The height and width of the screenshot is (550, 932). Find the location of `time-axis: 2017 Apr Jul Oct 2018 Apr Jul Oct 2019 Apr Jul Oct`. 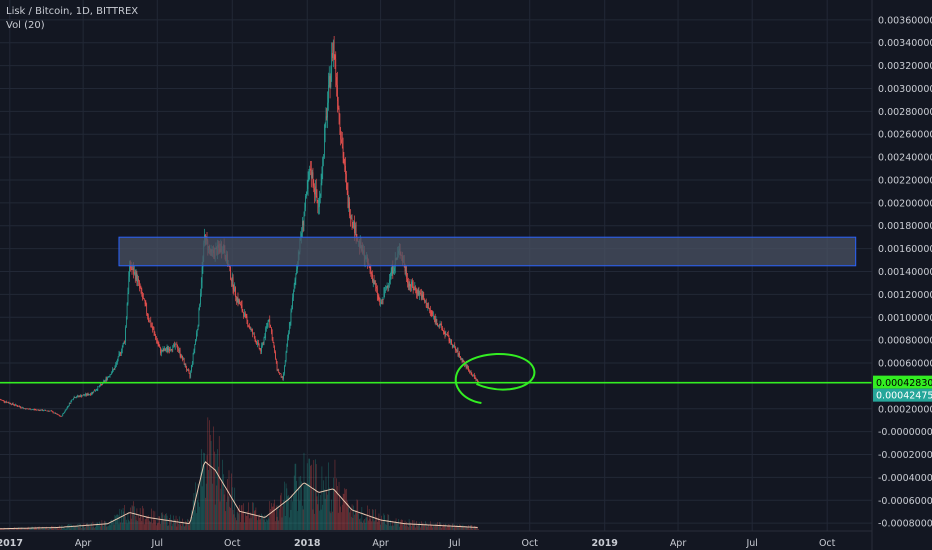

time-axis: 2017 Apr Jul Oct 2018 Apr Jul Oct 2019 Apr Jul Oct is located at coordinates (418, 543).